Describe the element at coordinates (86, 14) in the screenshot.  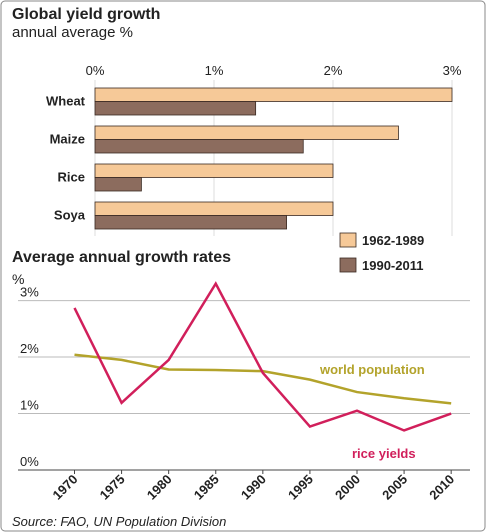
I see `chart-title: Global yield growth` at that location.